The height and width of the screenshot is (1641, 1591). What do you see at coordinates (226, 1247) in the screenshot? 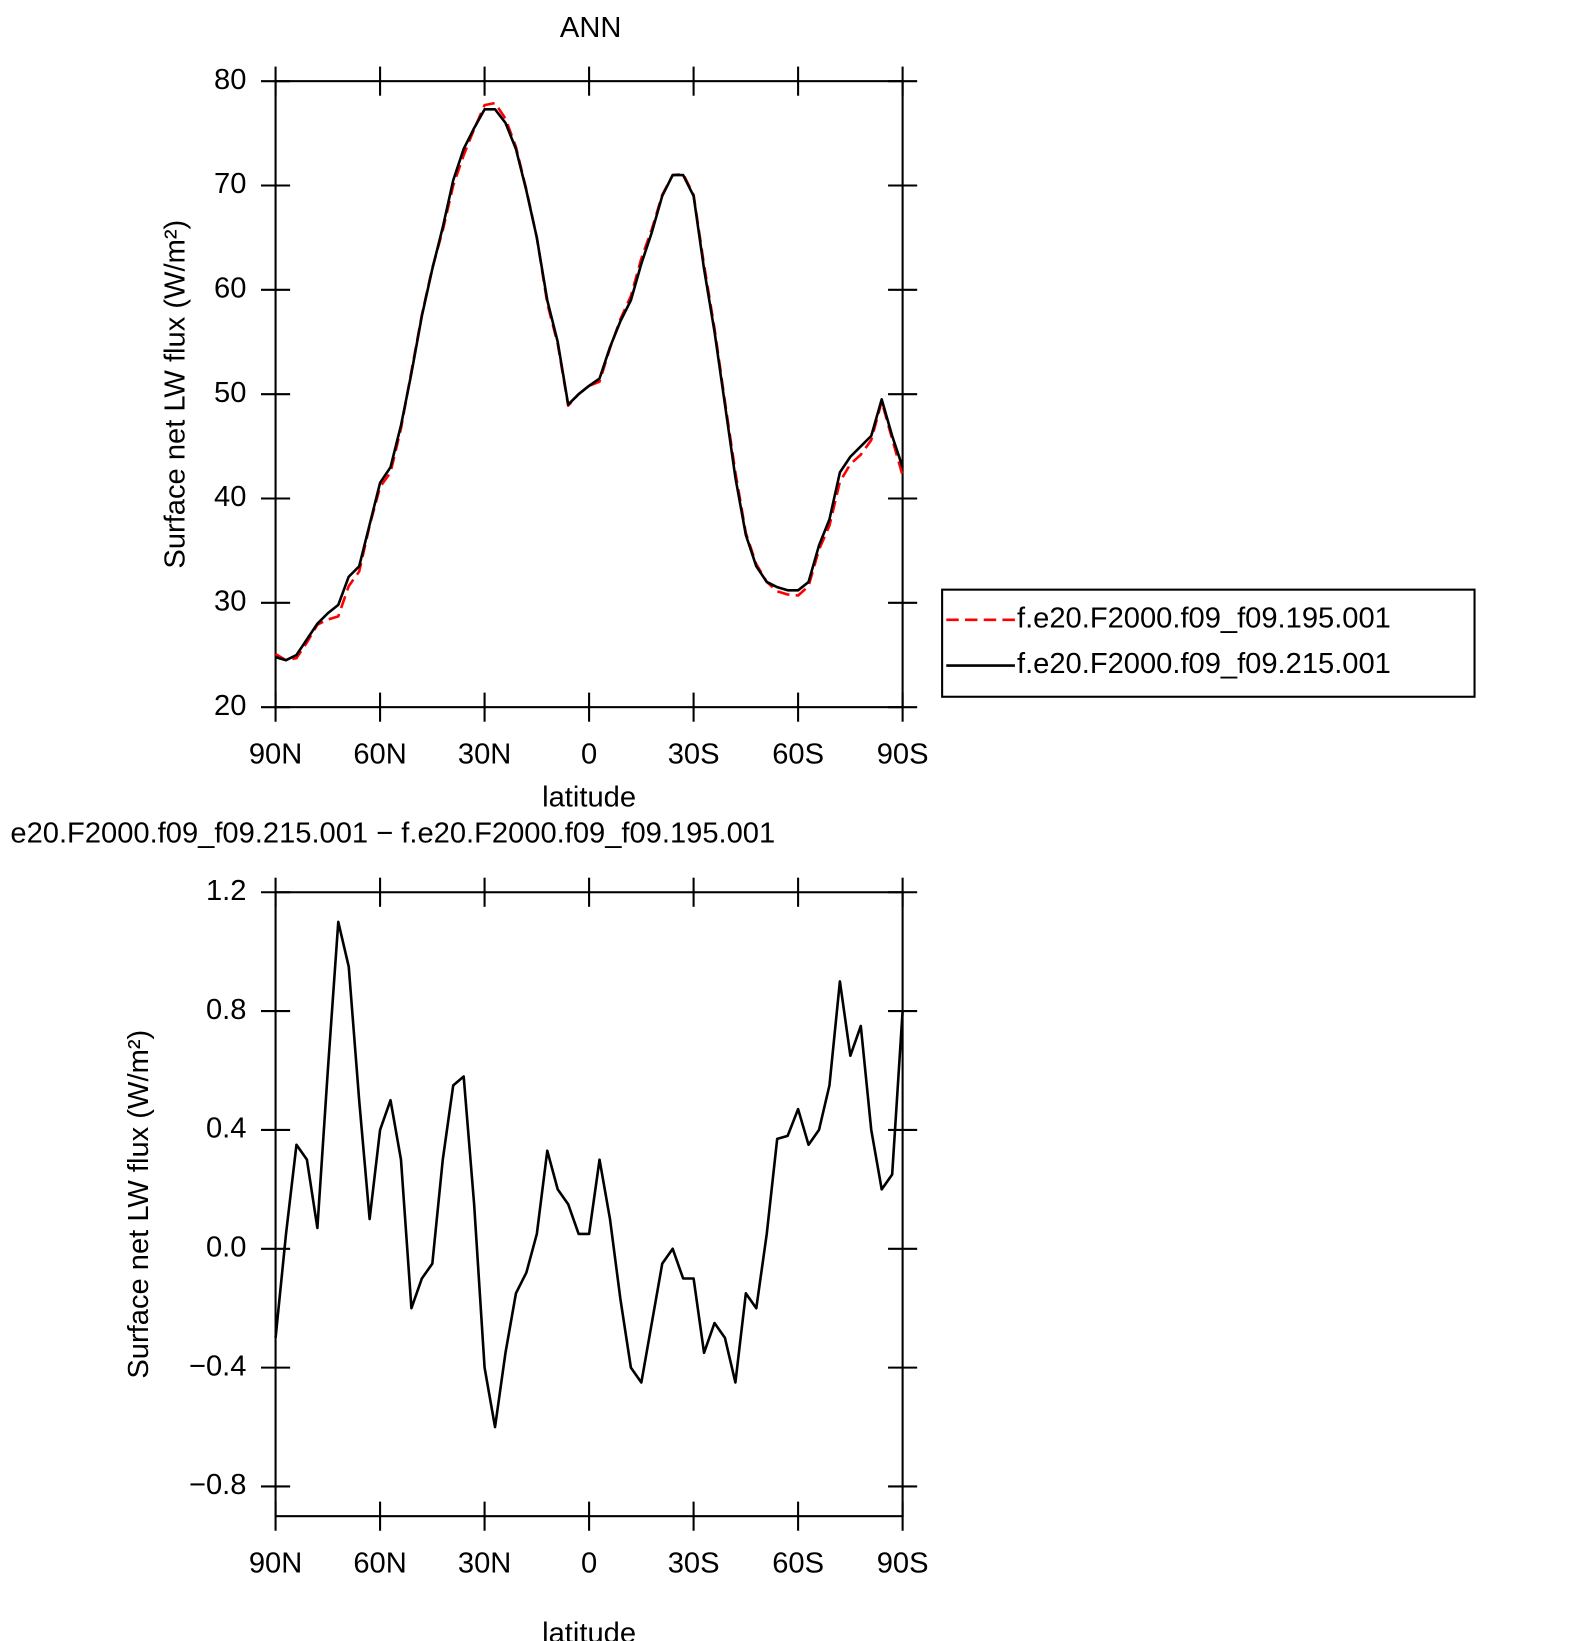
I see `y-tick-label: 0.0` at bounding box center [226, 1247].